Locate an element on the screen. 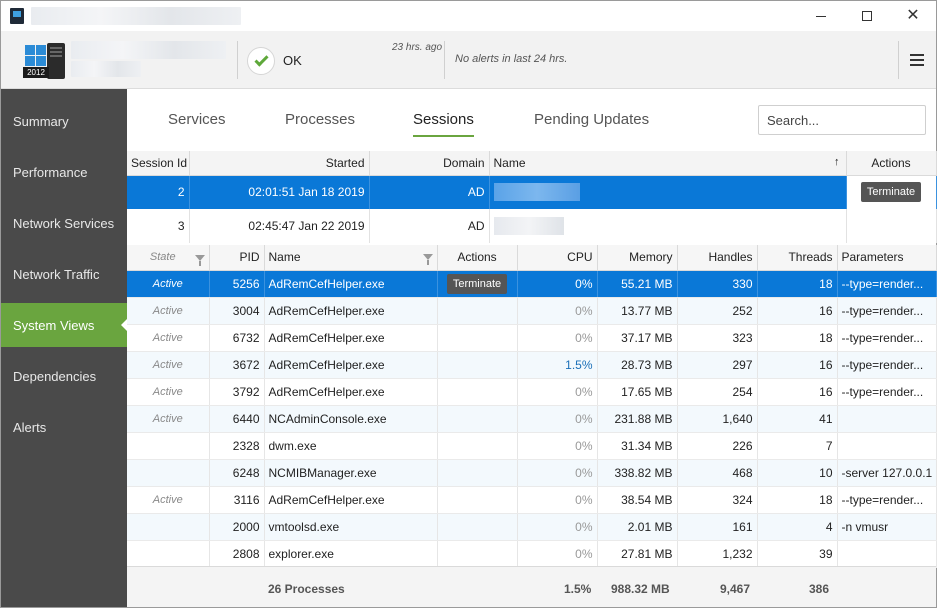  column-header-threads: Threads is located at coordinates (797, 258).